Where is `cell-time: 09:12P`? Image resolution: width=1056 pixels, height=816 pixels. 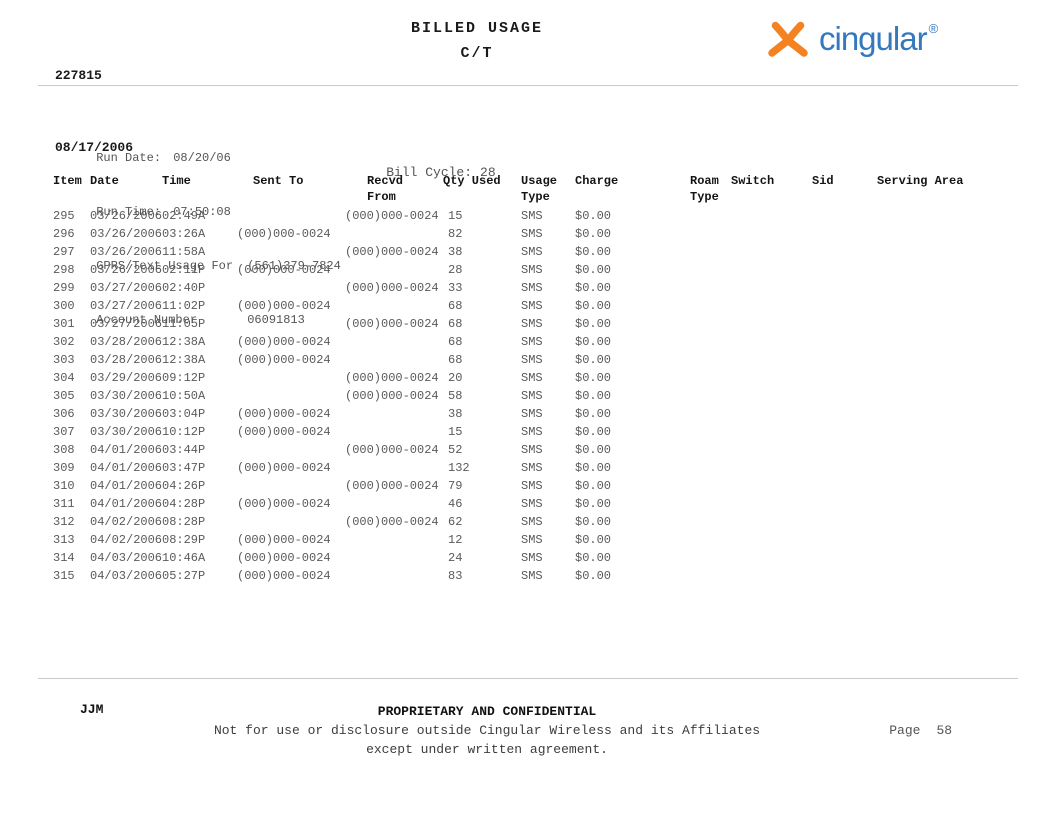
cell-time: 09:12P is located at coordinates (184, 378).